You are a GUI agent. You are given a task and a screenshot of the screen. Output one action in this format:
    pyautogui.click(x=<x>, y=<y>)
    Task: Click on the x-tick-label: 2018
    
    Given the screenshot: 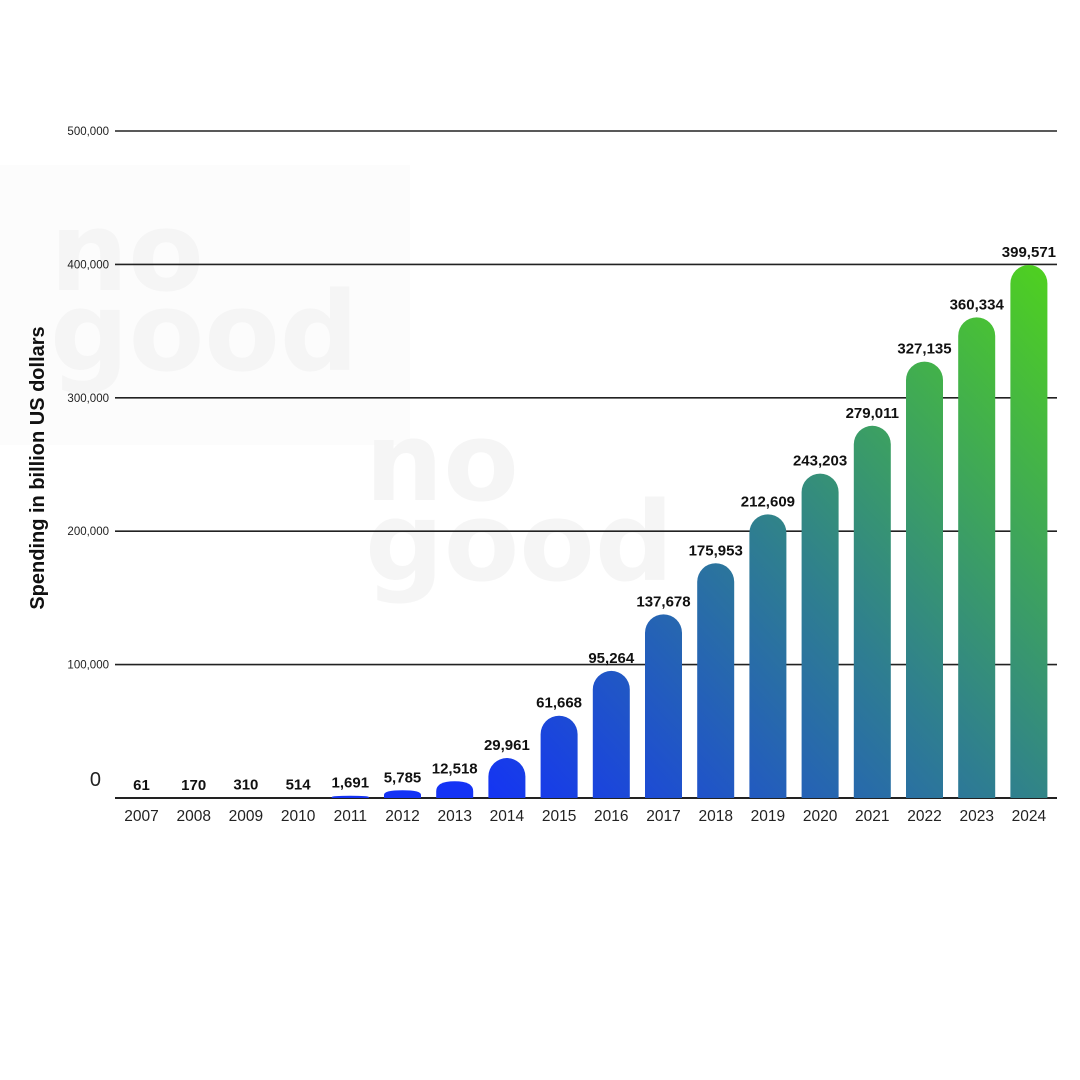 What is the action you would take?
    pyautogui.click(x=715, y=816)
    